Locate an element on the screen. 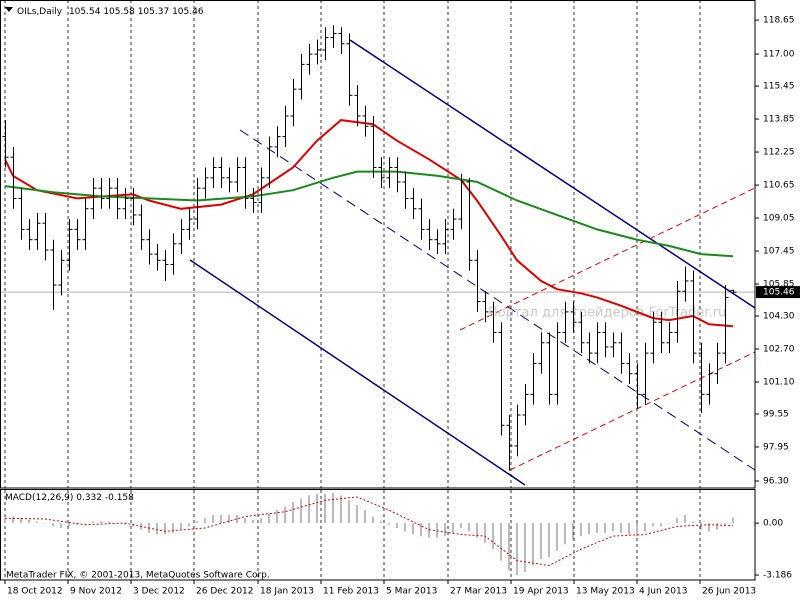  channel-line is located at coordinates (607, 259).